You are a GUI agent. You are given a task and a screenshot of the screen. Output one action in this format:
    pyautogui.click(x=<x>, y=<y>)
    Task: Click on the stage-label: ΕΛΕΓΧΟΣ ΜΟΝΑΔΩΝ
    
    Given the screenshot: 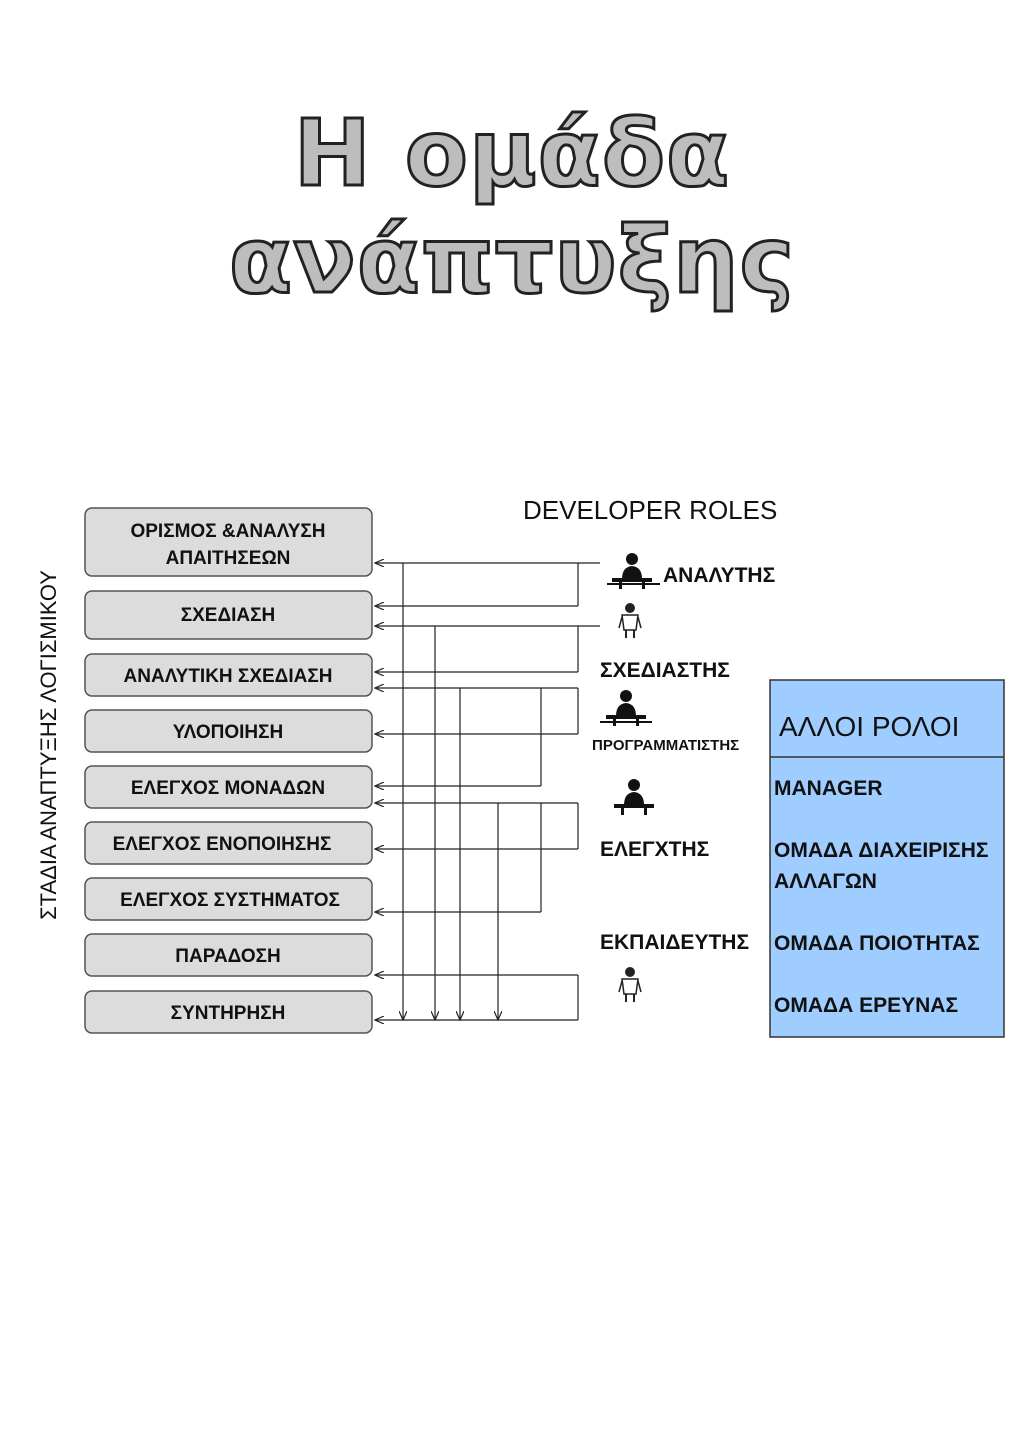 What is the action you would take?
    pyautogui.click(x=228, y=788)
    